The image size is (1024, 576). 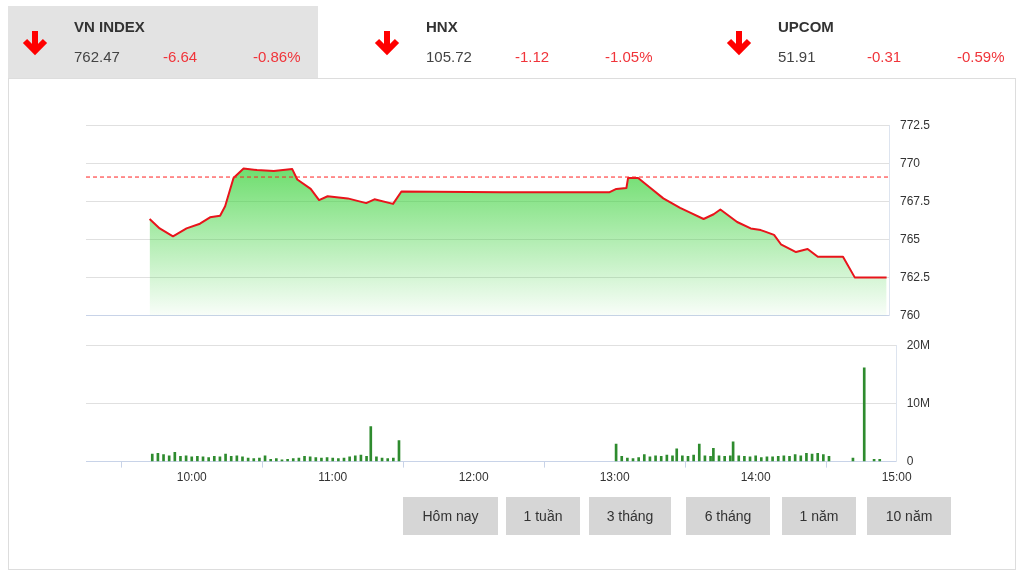 What do you see at coordinates (630, 516) in the screenshot?
I see `text: 3 tháng` at bounding box center [630, 516].